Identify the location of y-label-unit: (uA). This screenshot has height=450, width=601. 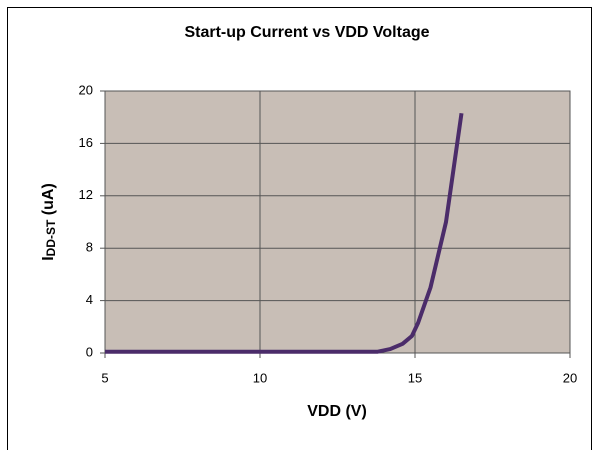
(48, 201).